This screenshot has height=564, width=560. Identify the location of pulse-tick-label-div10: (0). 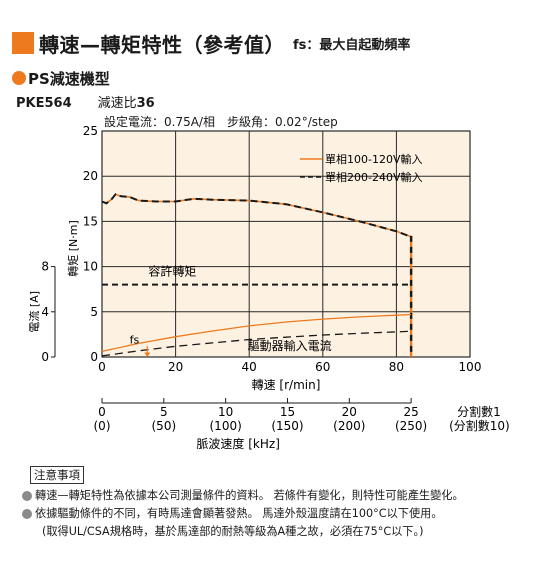
(102, 426).